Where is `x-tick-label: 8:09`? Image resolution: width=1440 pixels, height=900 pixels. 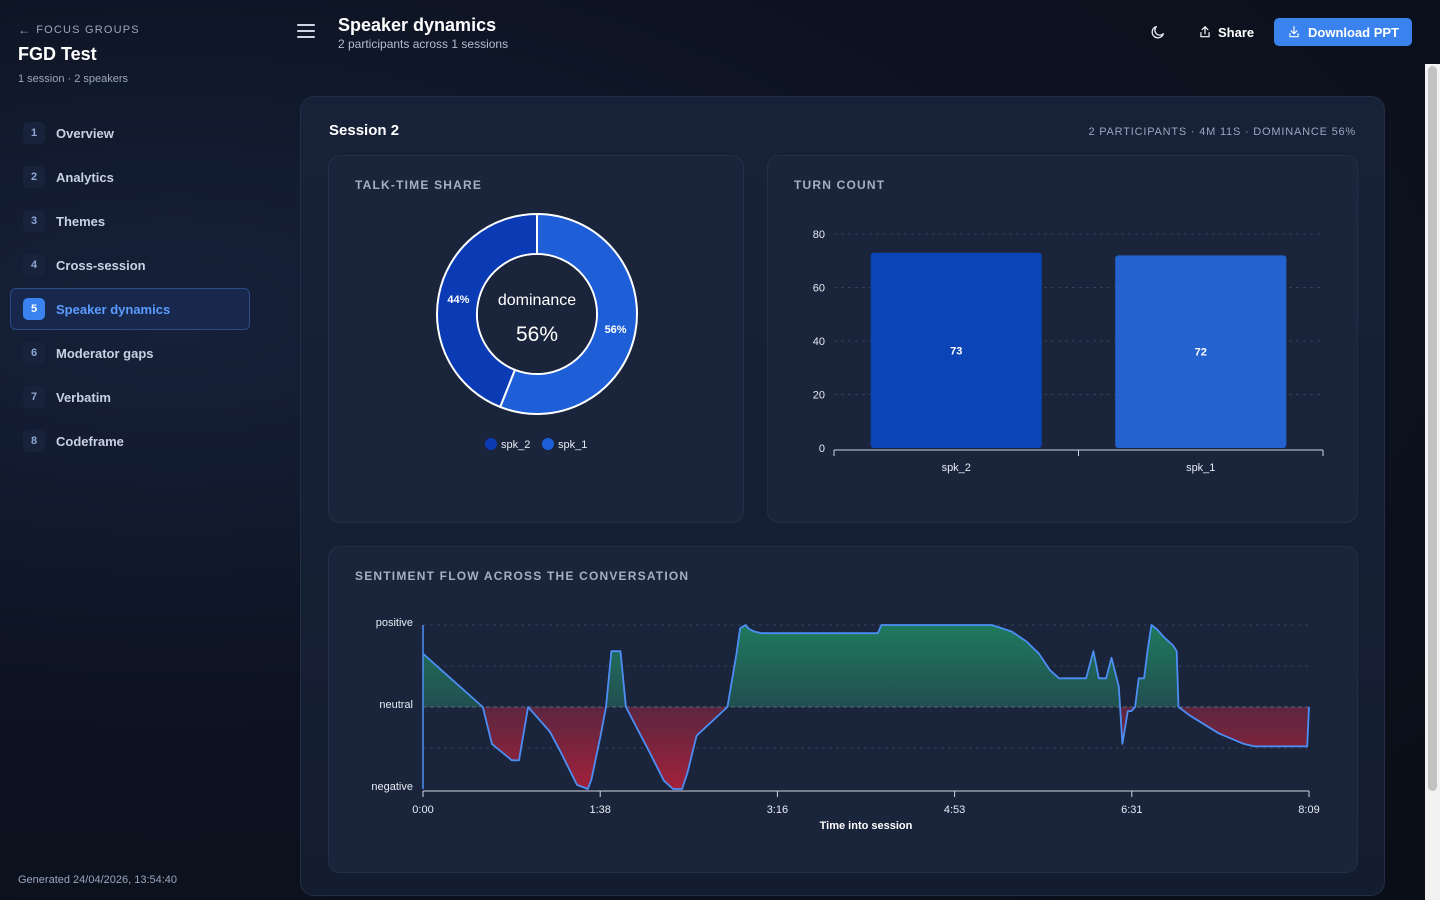 x-tick-label: 8:09 is located at coordinates (1308, 810).